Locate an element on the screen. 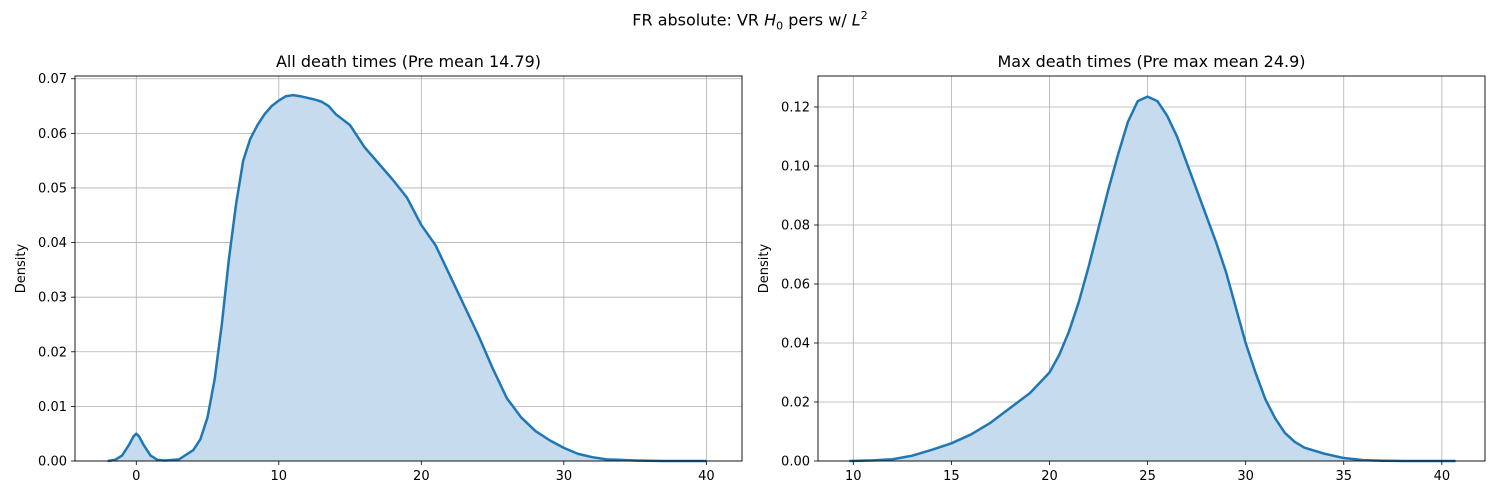 The height and width of the screenshot is (500, 1500). subplot-title: All death times (Pre mean 14.79) is located at coordinates (408, 61).